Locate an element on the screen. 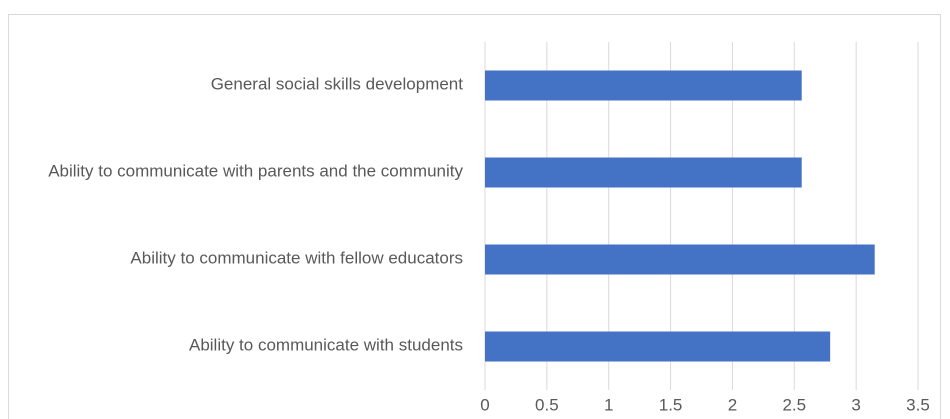  y-tick-label: General social skills development is located at coordinates (337, 84).